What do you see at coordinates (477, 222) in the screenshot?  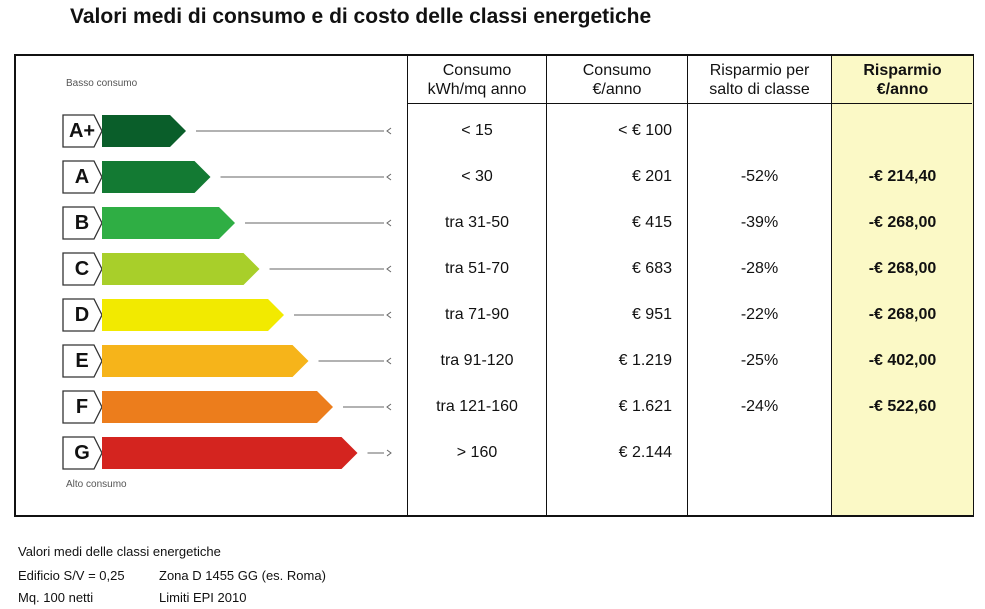 I see `cell-consumo-kwh: tra 31-50` at bounding box center [477, 222].